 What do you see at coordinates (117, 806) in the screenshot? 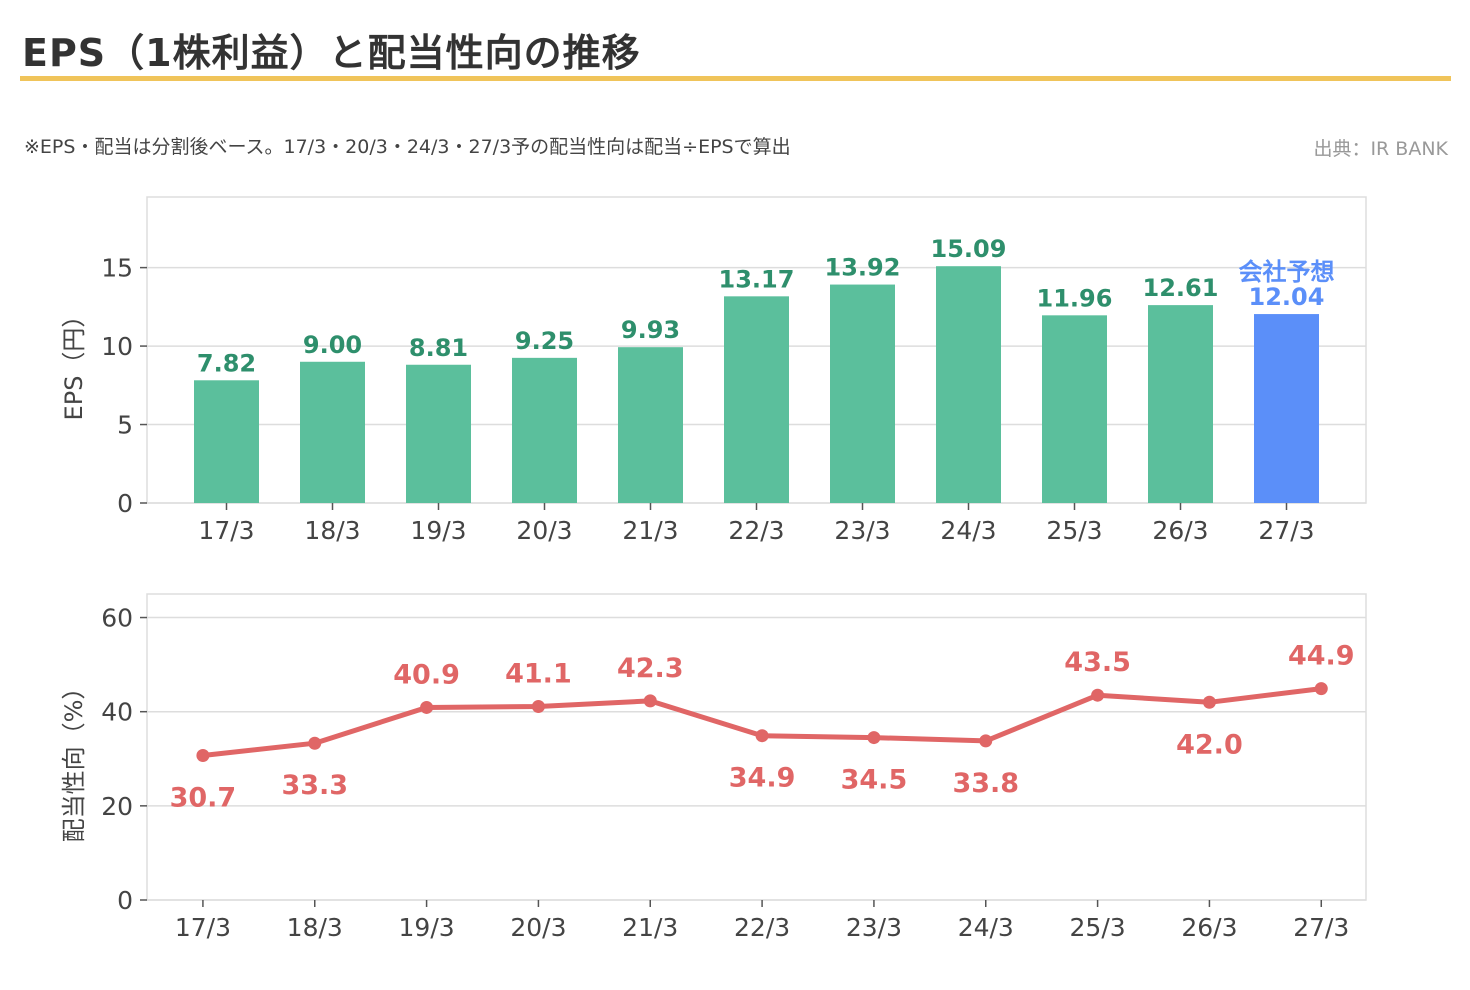
I see `payout-y-tick-label: 20` at bounding box center [117, 806].